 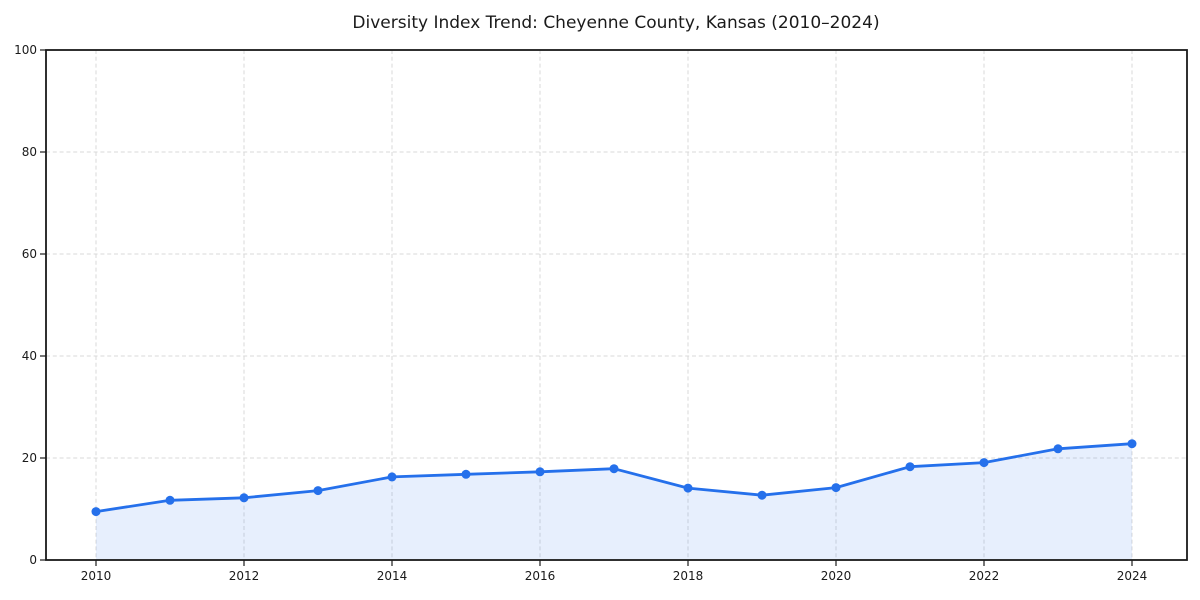 I want to click on x-tick-label: 2016, so click(x=540, y=576).